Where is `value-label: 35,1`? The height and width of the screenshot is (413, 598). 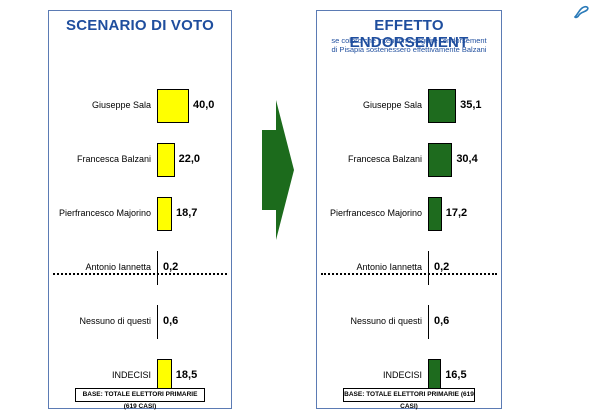 value-label: 35,1 is located at coordinates (471, 105).